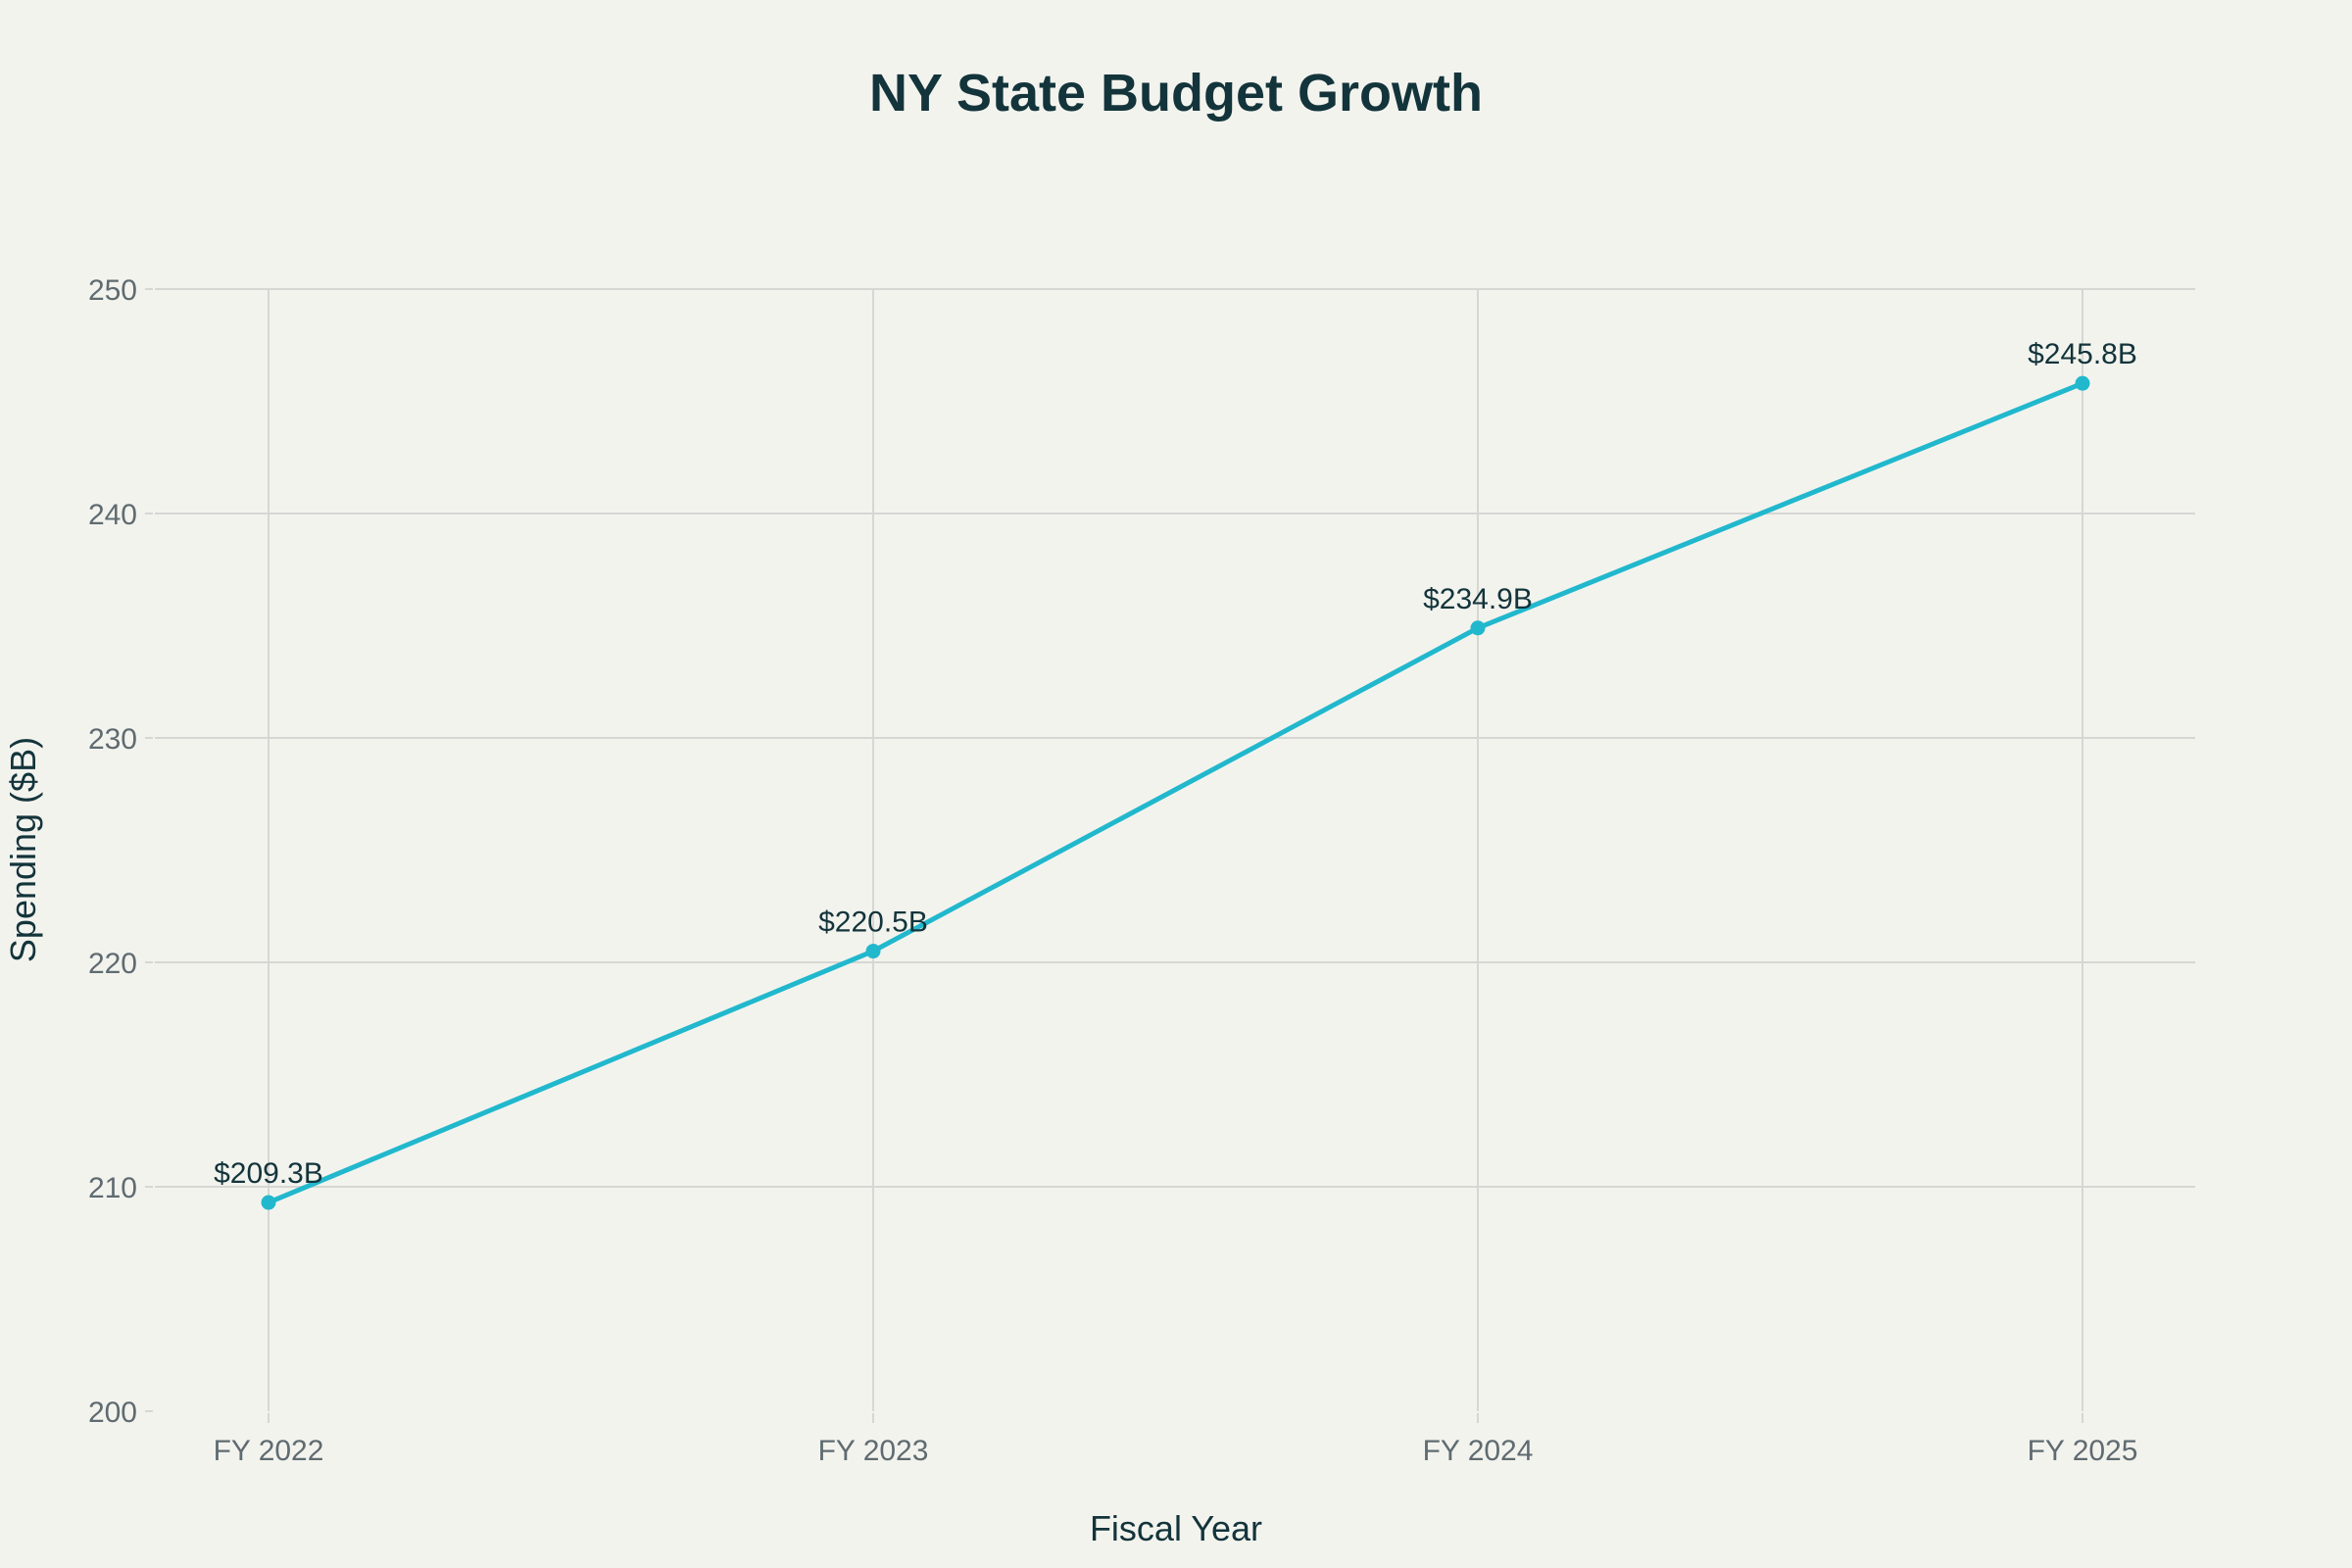  What do you see at coordinates (1478, 1451) in the screenshot?
I see `x-tick-label: FY 2024` at bounding box center [1478, 1451].